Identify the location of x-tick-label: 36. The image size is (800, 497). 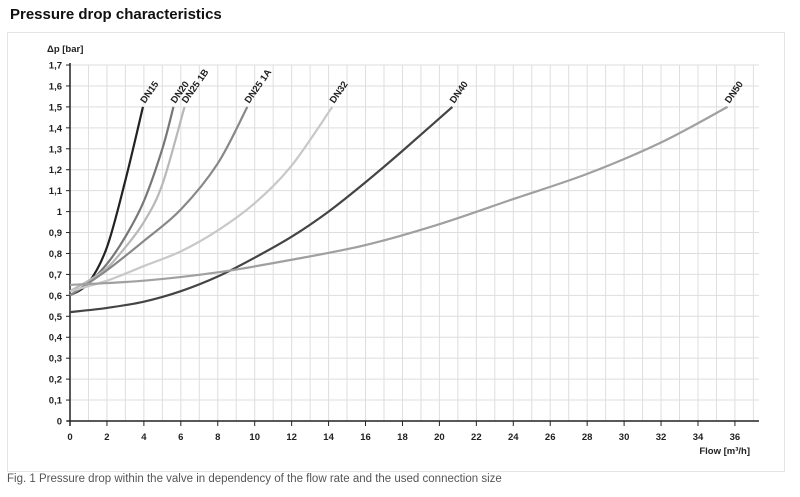
(735, 437).